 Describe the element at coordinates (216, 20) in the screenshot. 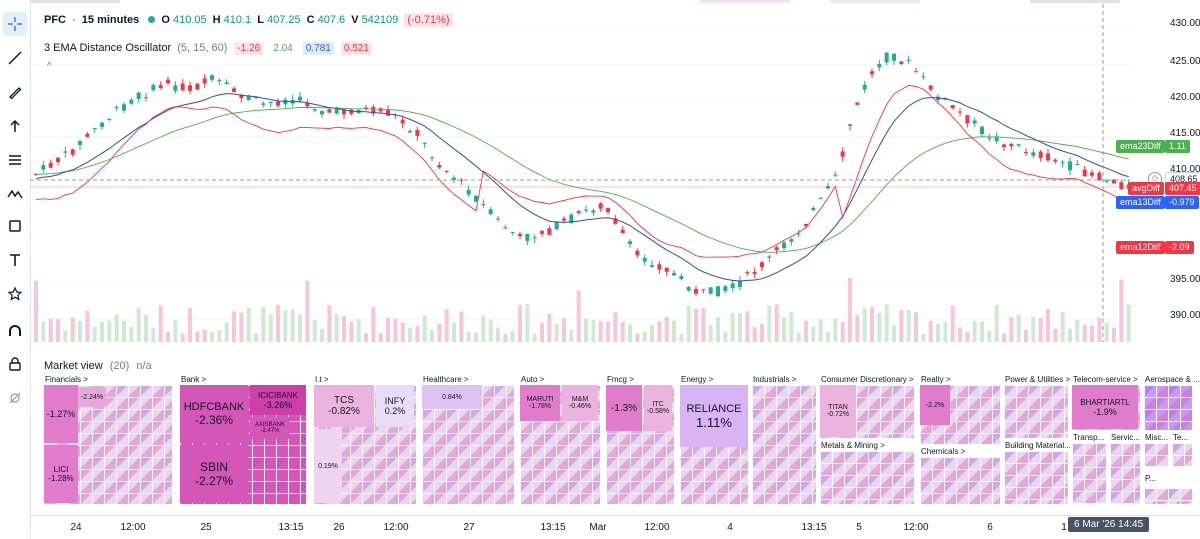

I see `high-key: H` at that location.